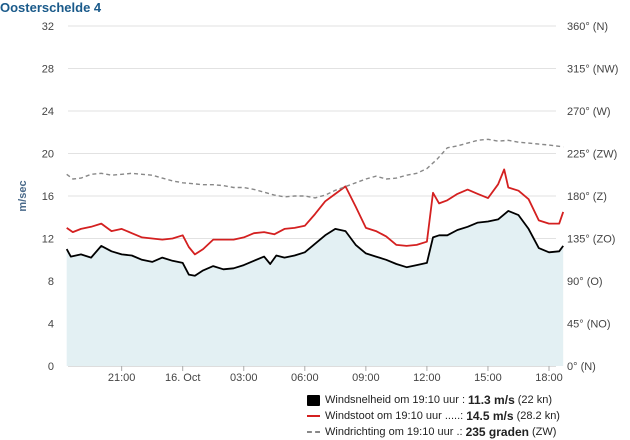 Image resolution: width=630 pixels, height=440 pixels. Describe the element at coordinates (48, 27) in the screenshot. I see `y-tick-label: 32` at that location.